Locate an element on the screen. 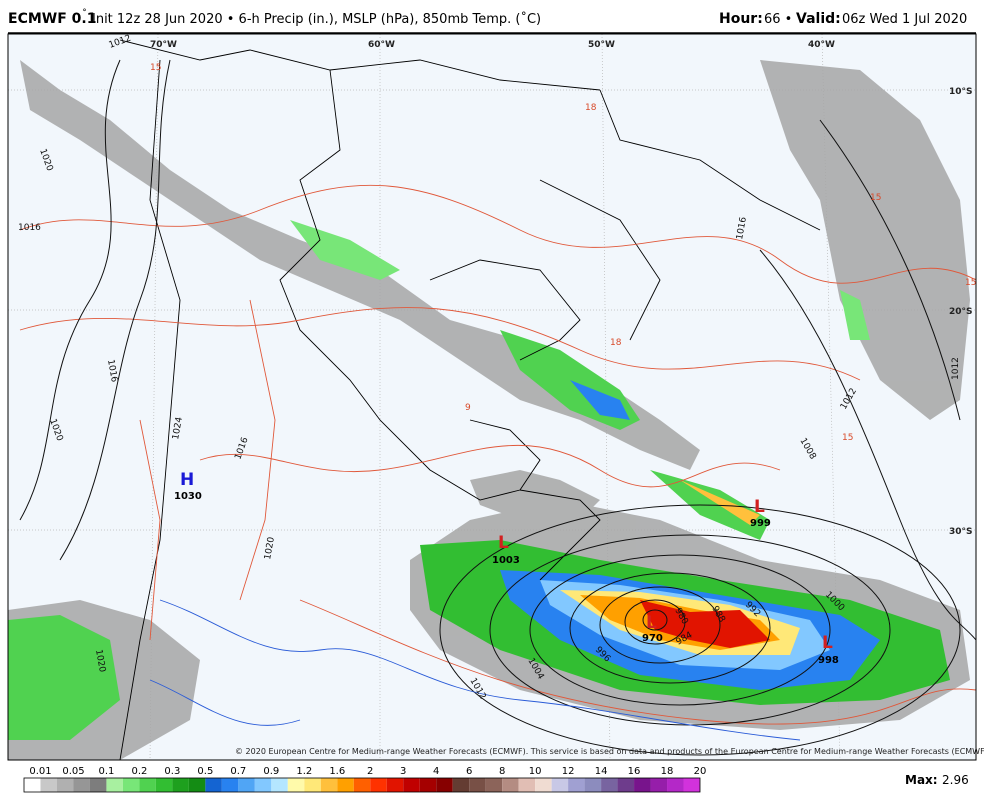 This screenshot has width=984, height=812. colorbar-label: 4 is located at coordinates (436, 771).